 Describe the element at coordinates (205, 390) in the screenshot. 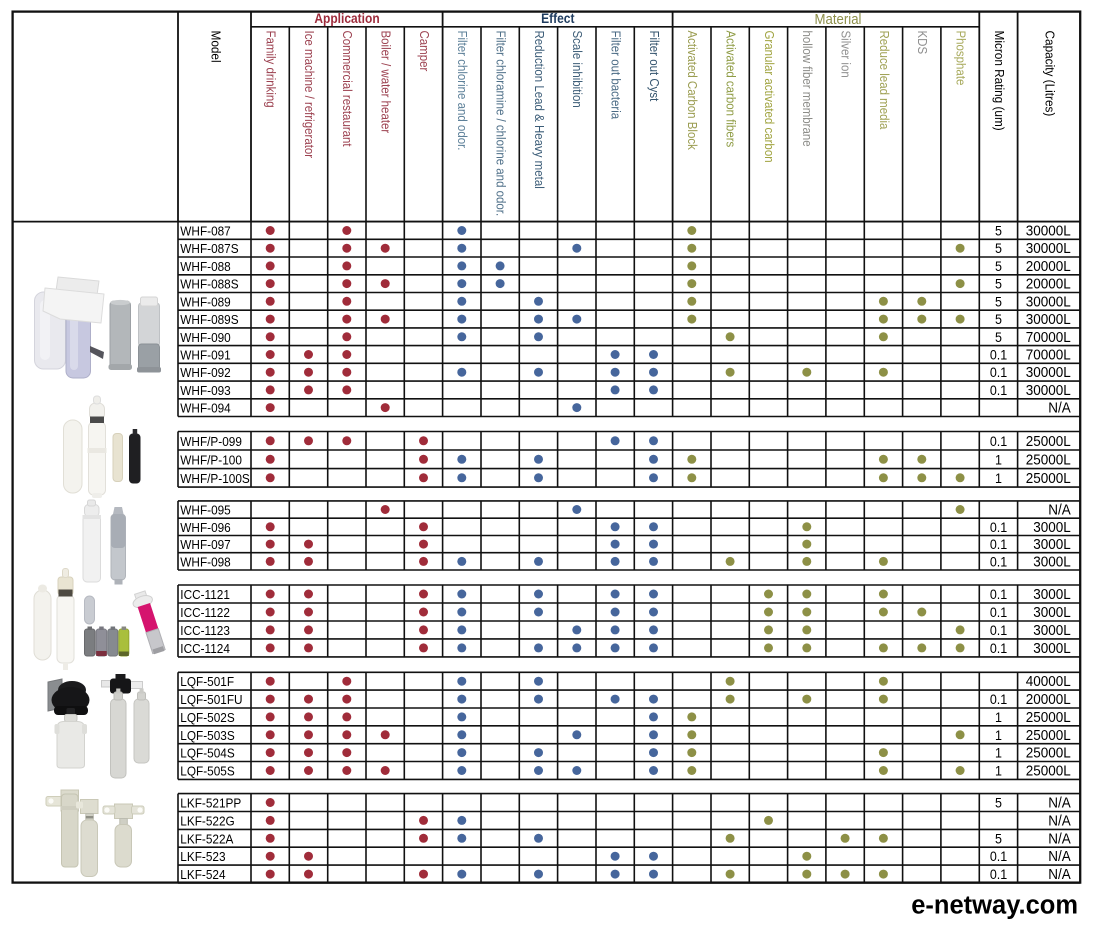

I see `svg-text: WHF-093` at that location.